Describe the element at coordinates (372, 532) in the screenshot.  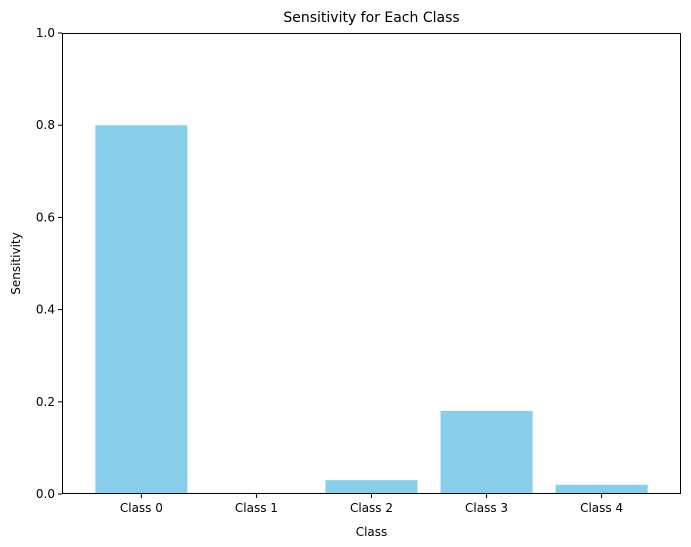
I see `x-axis-label: Class` at that location.